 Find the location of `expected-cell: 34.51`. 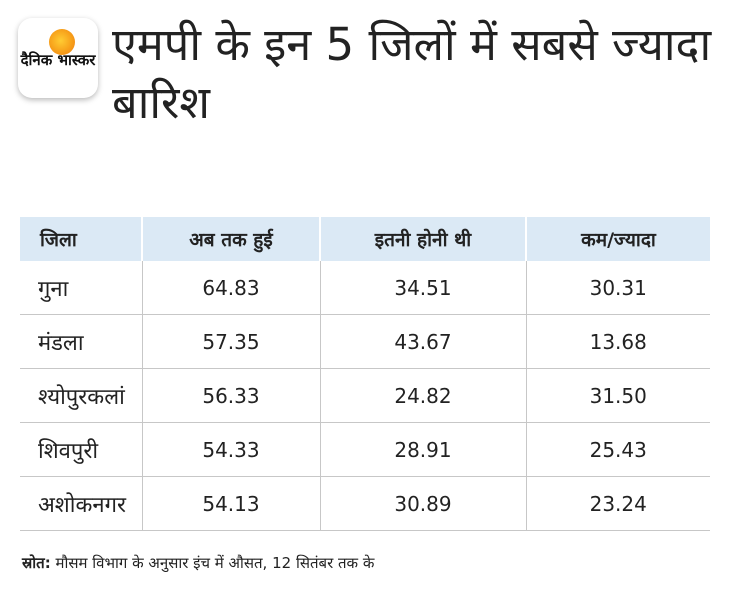

expected-cell: 34.51 is located at coordinates (423, 288).